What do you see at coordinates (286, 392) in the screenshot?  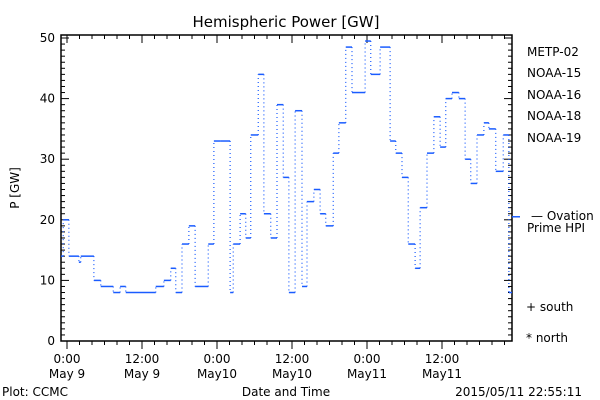 I see `x-axis-label: Date and Time` at bounding box center [286, 392].